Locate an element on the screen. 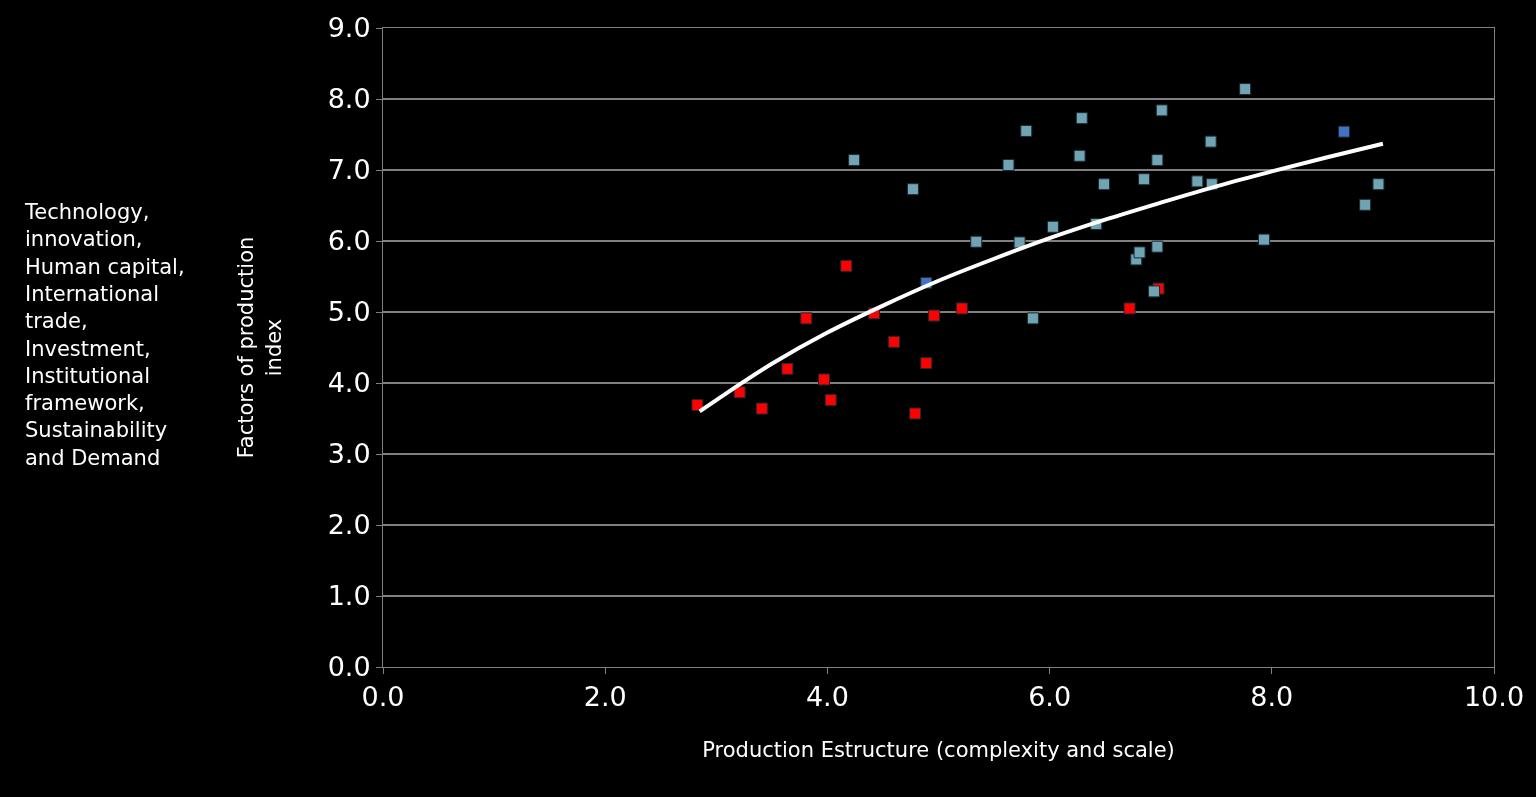 Image resolution: width=1536 pixels, height=797 pixels. y-tick-label: 9.0 is located at coordinates (349, 28).